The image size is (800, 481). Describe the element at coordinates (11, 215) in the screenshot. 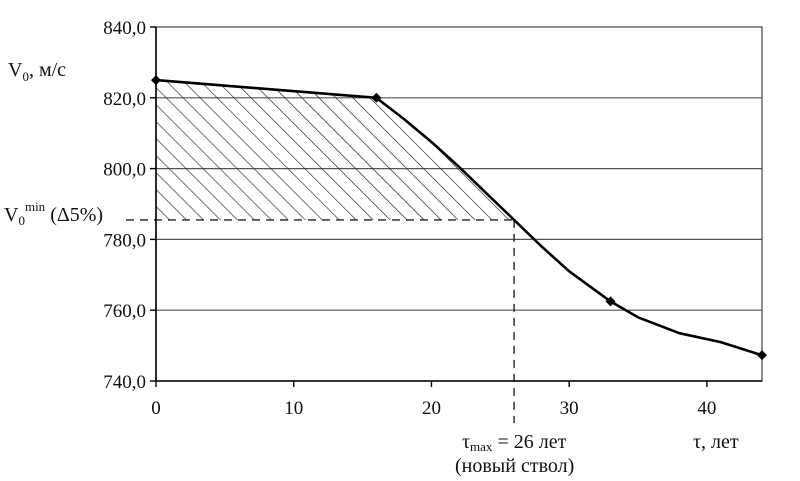

I see `threshold-label-main: V` at that location.